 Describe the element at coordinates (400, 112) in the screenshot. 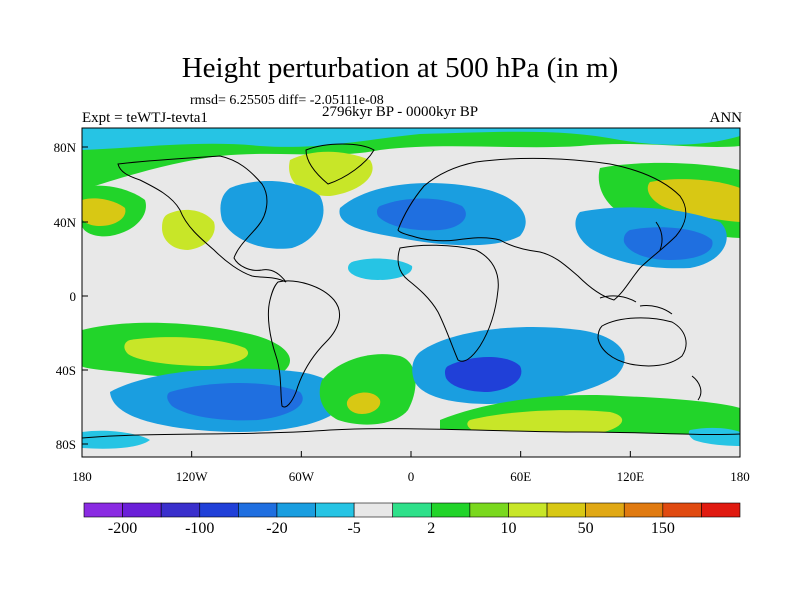

I see `period-label: 2796kyr BP - 0000kyr BP` at that location.